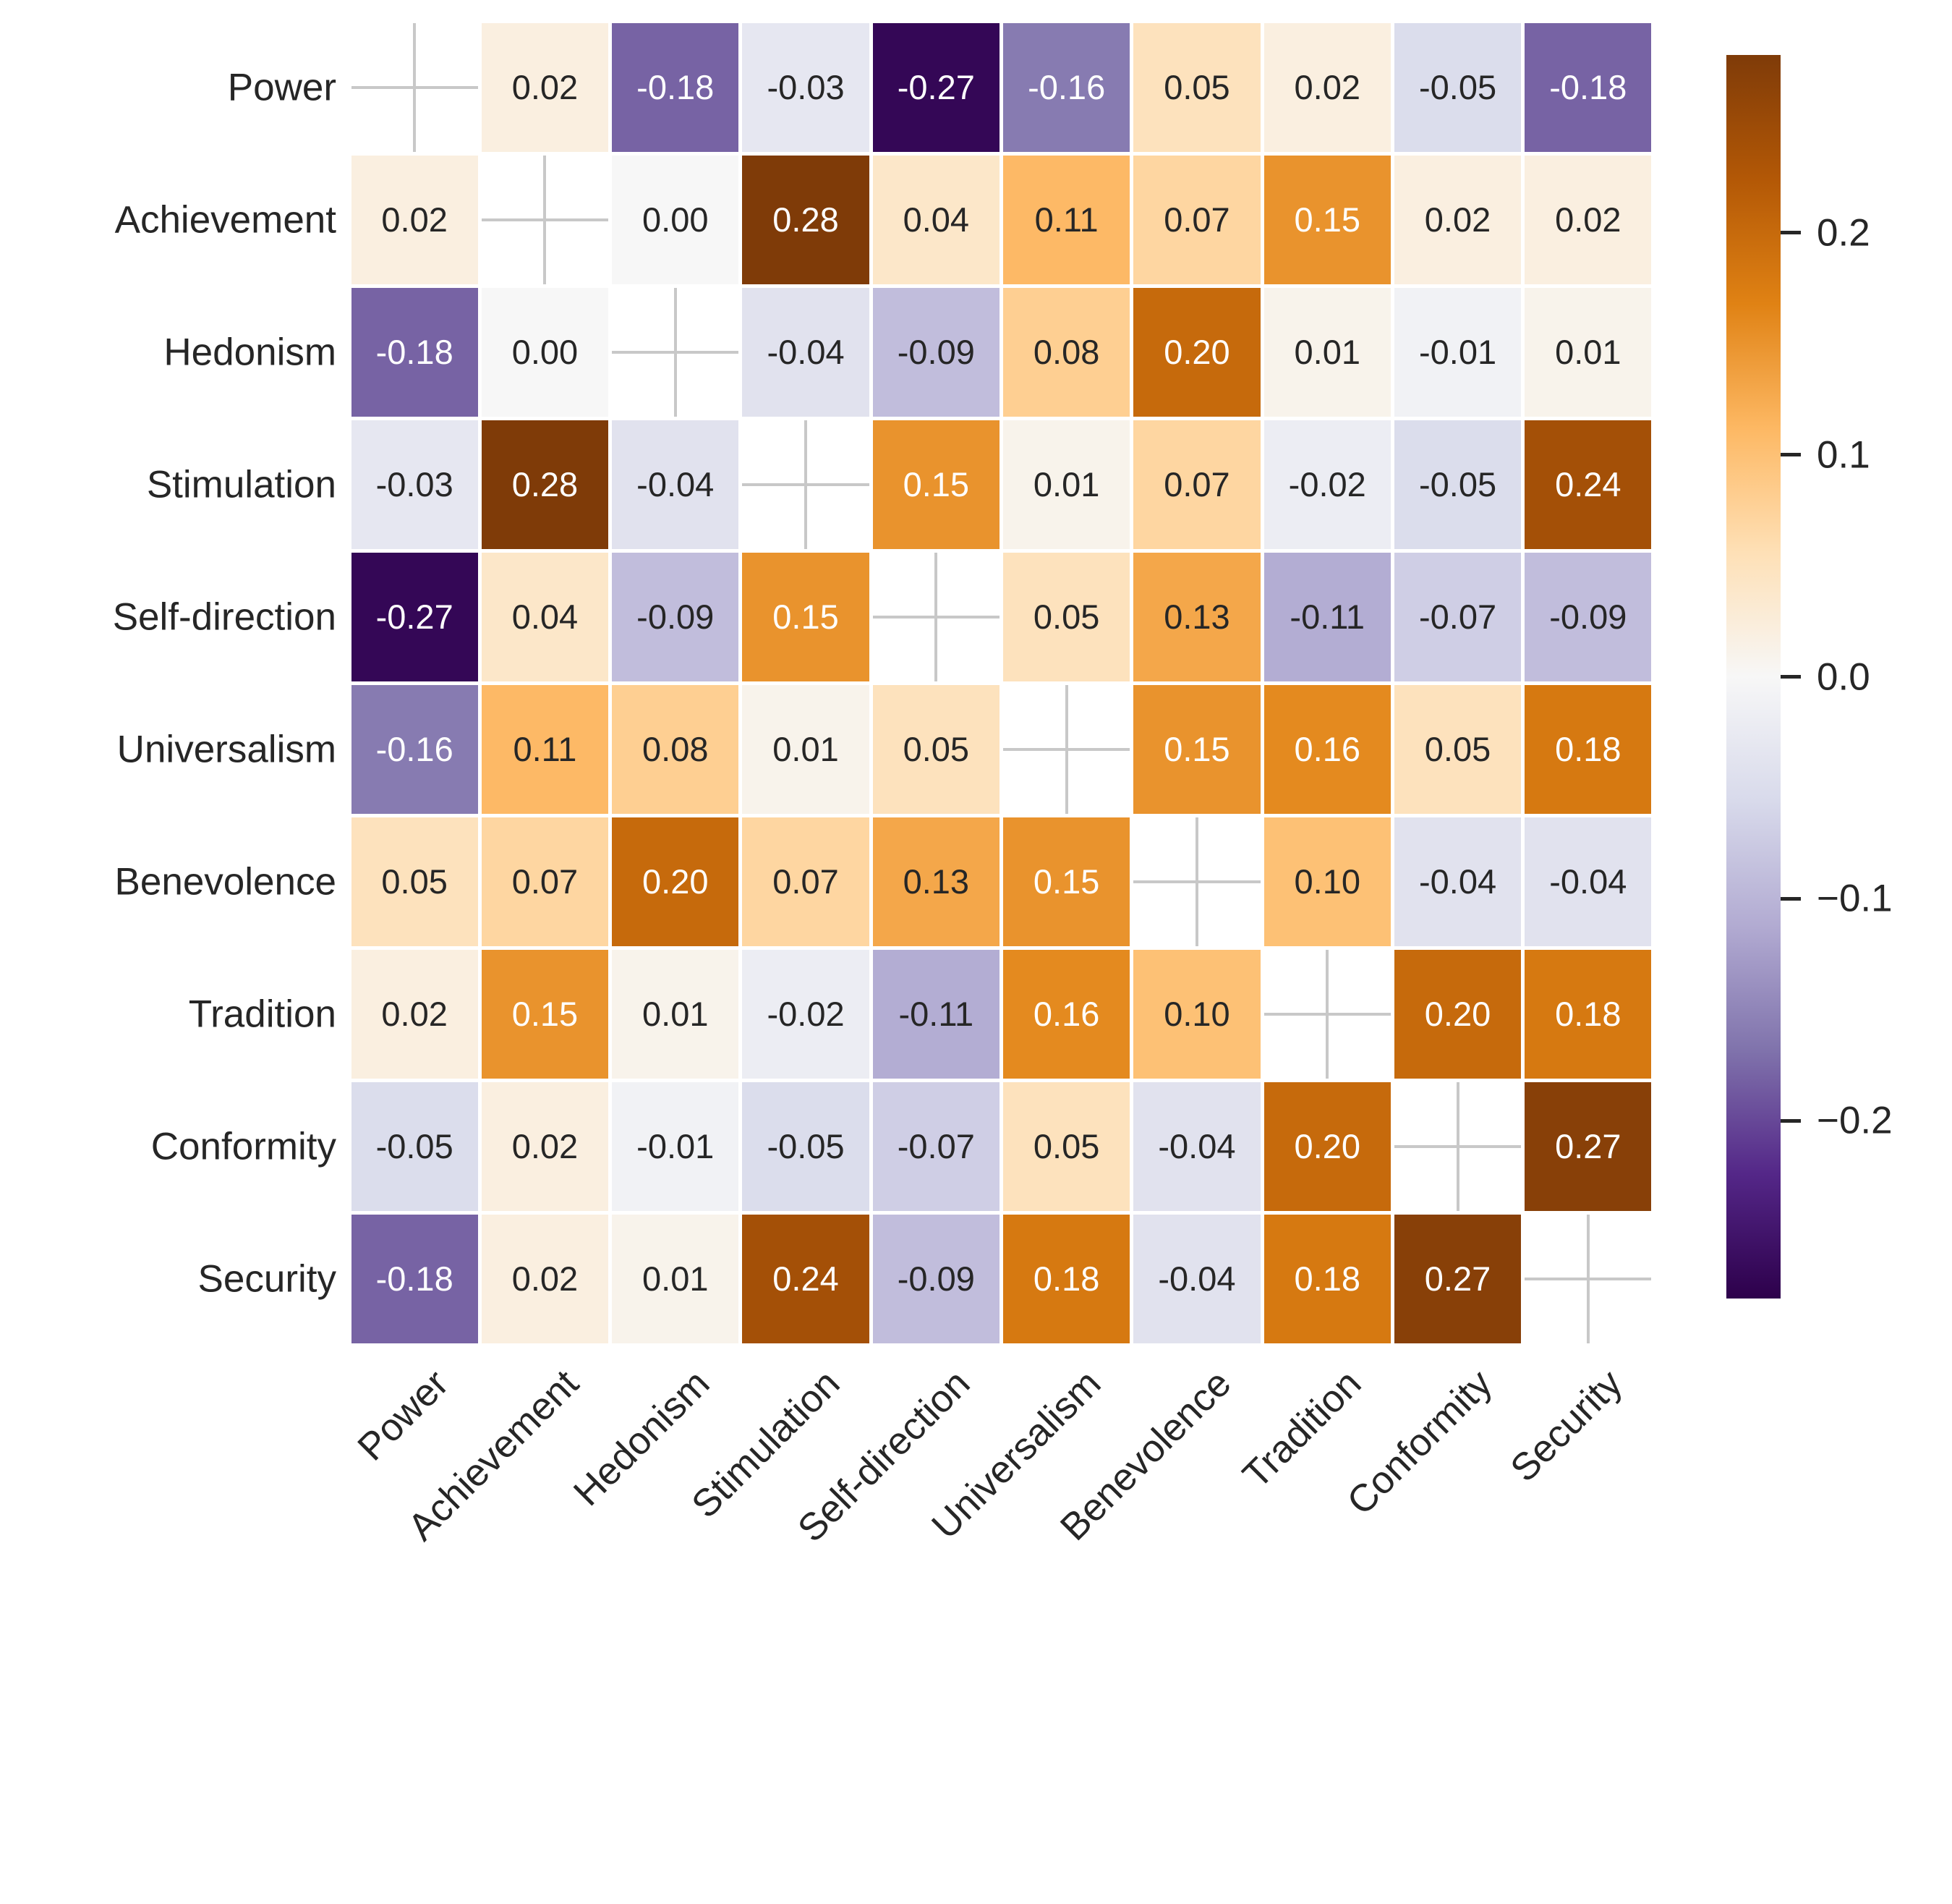  What do you see at coordinates (805, 1278) in the screenshot?
I see `cell-value: 0.24` at bounding box center [805, 1278].